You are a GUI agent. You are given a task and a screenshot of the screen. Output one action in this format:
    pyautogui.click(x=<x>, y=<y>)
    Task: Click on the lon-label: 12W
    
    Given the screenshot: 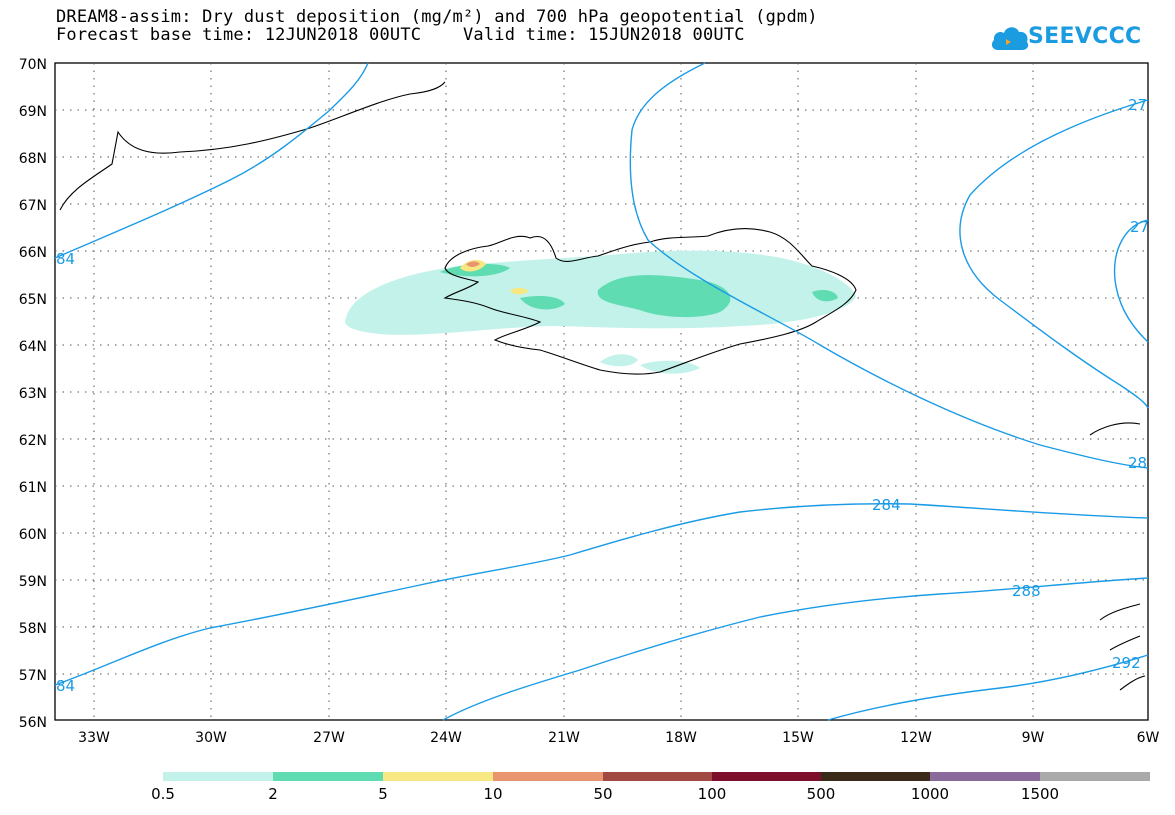 What is the action you would take?
    pyautogui.click(x=916, y=738)
    